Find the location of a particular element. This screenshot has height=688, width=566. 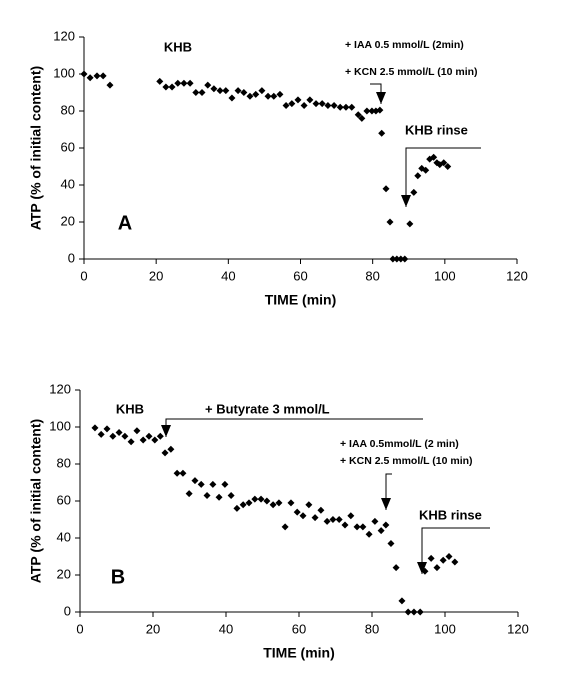

annotation: + IAA 0.5mmol/L (2 min) is located at coordinates (399, 444).